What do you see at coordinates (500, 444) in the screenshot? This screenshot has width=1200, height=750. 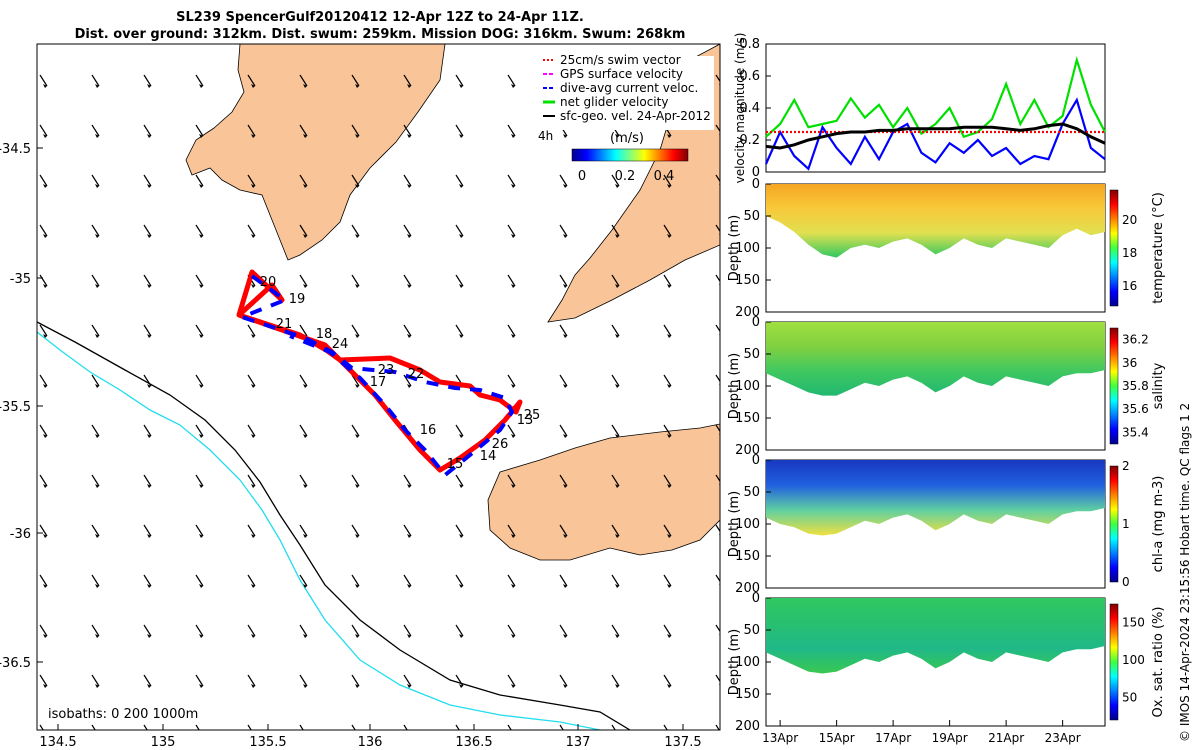 I see `day-label-26: 26` at bounding box center [500, 444].